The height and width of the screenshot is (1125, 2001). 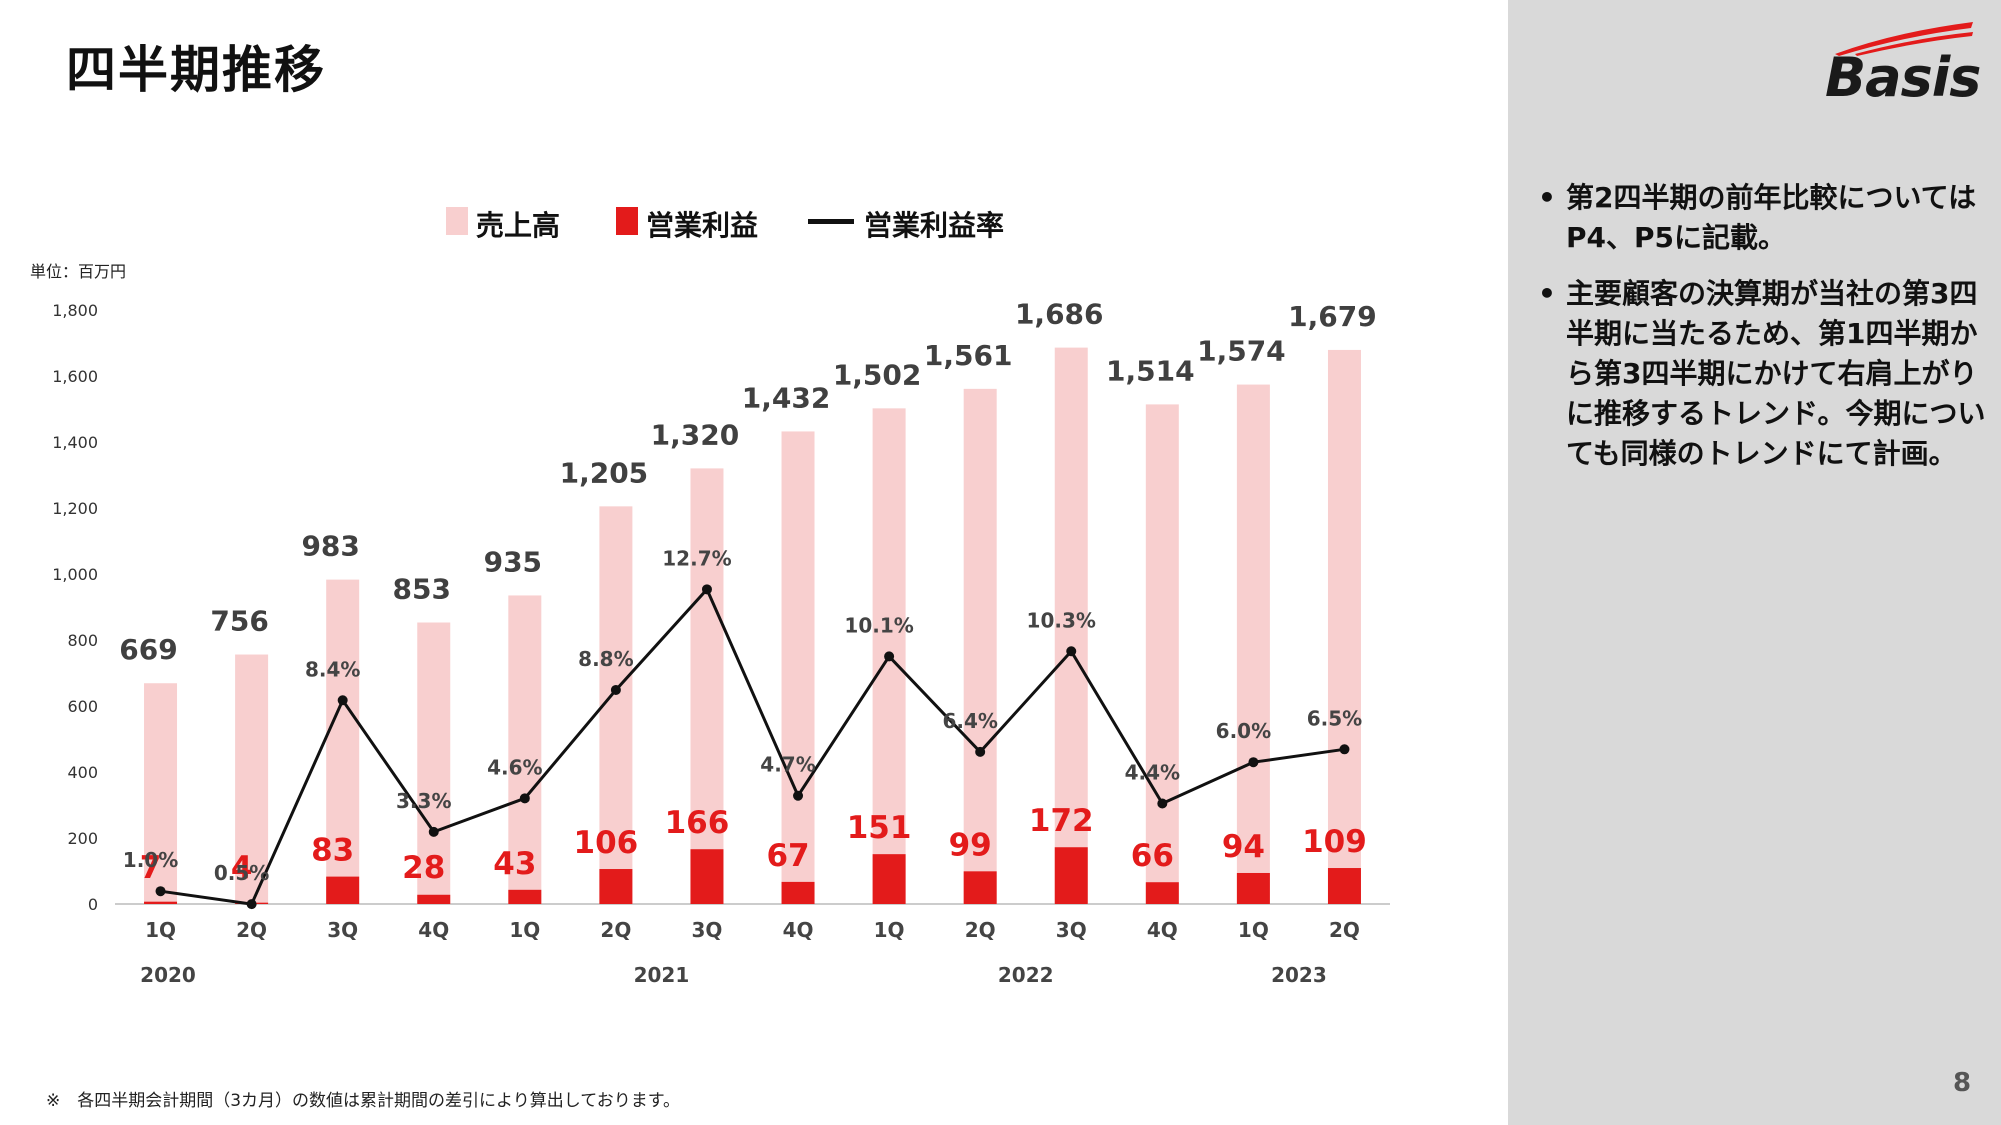 I want to click on op-margin-data-label: 6.0%, so click(x=1243, y=731).